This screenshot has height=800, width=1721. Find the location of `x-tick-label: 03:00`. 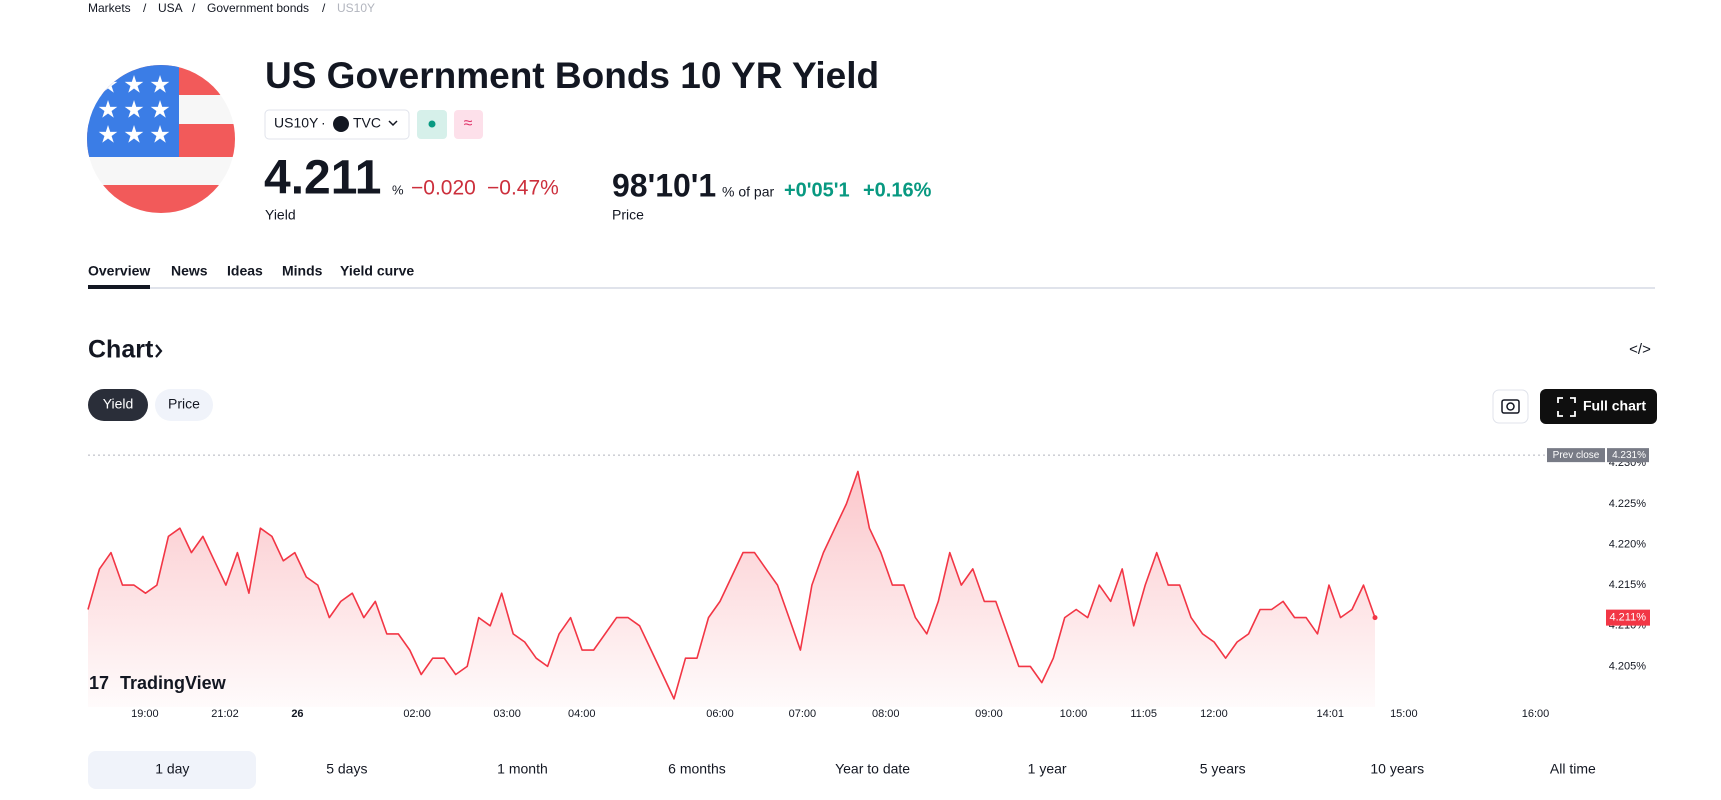

x-tick-label: 03:00 is located at coordinates (507, 714).